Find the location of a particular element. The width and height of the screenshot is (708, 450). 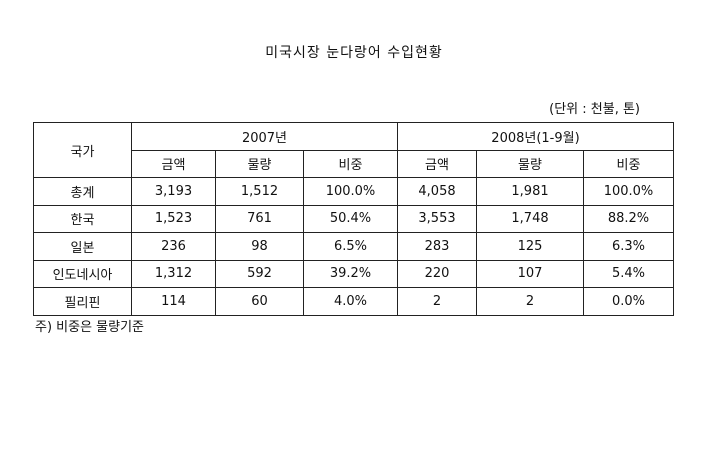

table-row: 한국 1,523 761 50.4% 3,553 1,748 88.2% is located at coordinates (353, 218).